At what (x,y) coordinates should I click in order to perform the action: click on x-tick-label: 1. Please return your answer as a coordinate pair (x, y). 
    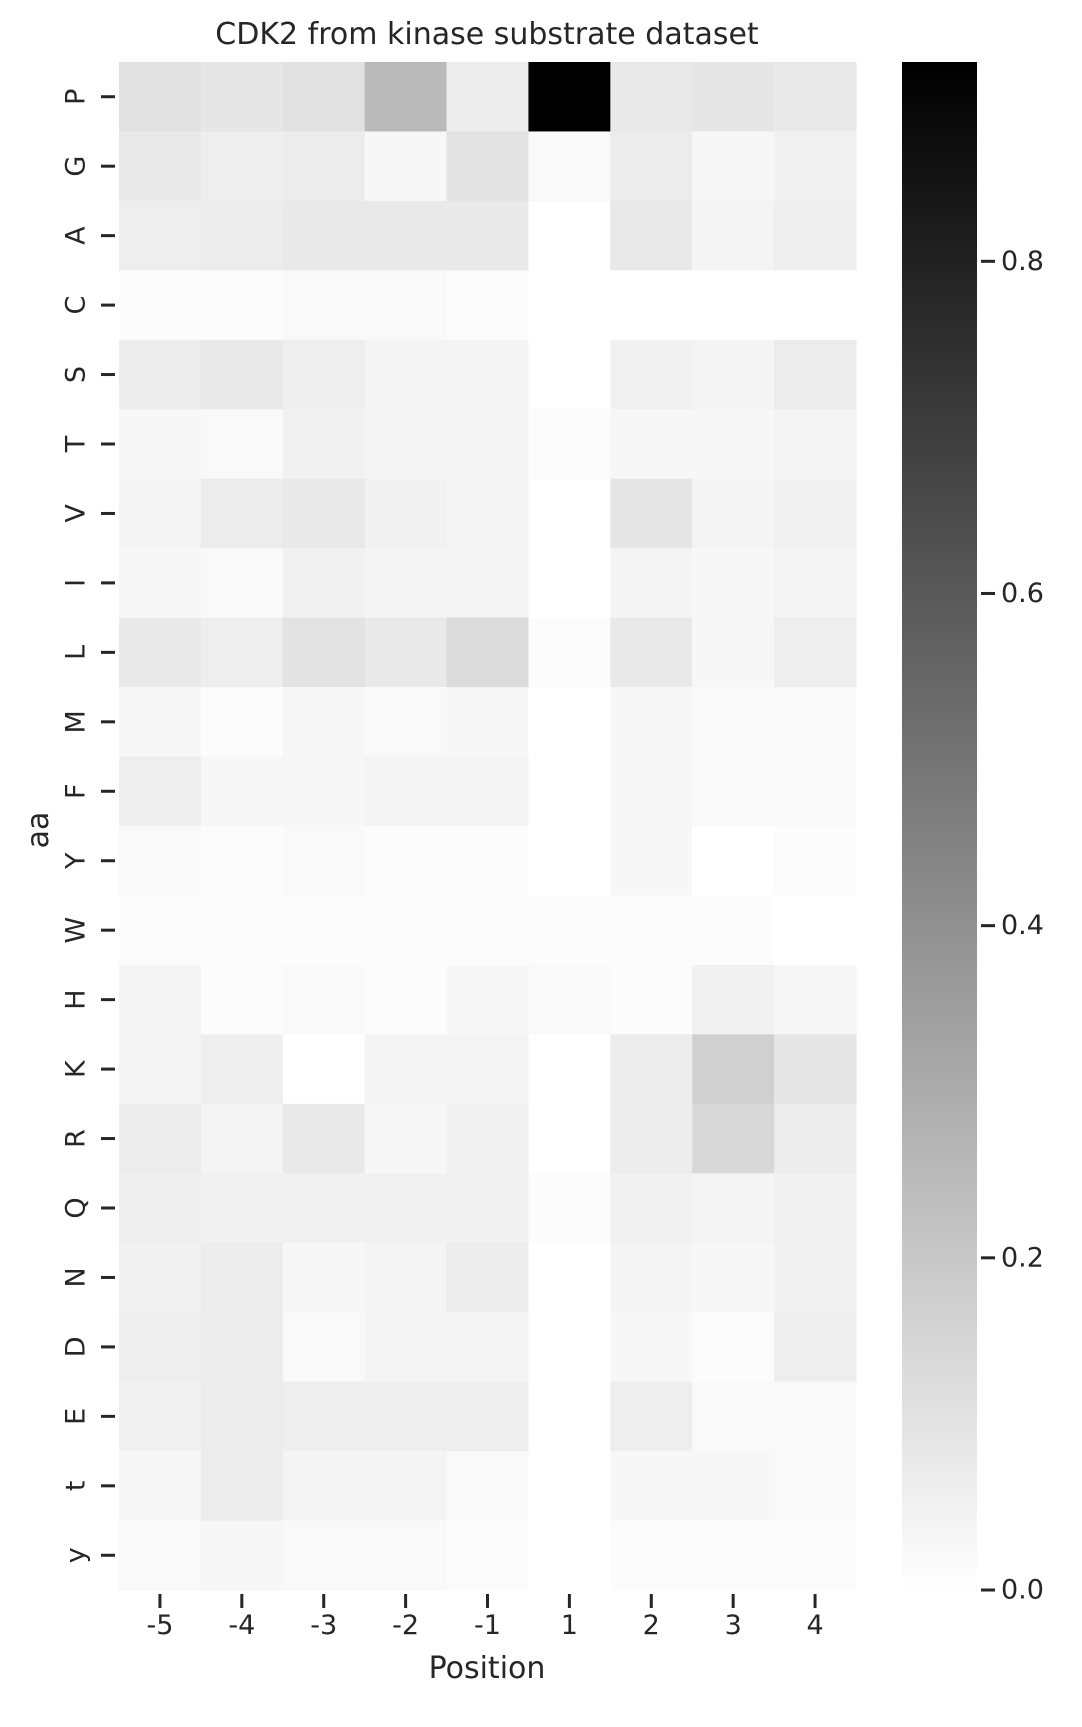
    Looking at the image, I should click on (569, 1625).